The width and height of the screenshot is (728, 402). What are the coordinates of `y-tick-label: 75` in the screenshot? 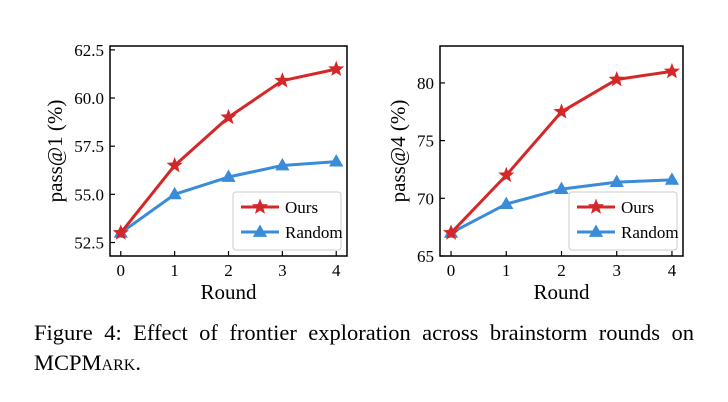 It's located at (425, 141).